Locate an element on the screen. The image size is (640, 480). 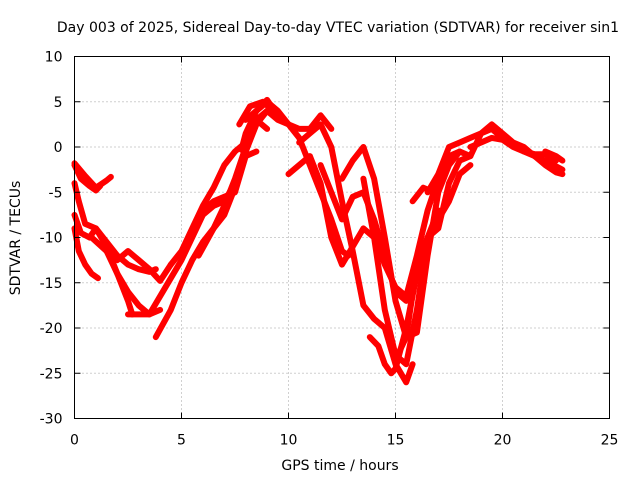
series-arc16 is located at coordinates (363, 260).